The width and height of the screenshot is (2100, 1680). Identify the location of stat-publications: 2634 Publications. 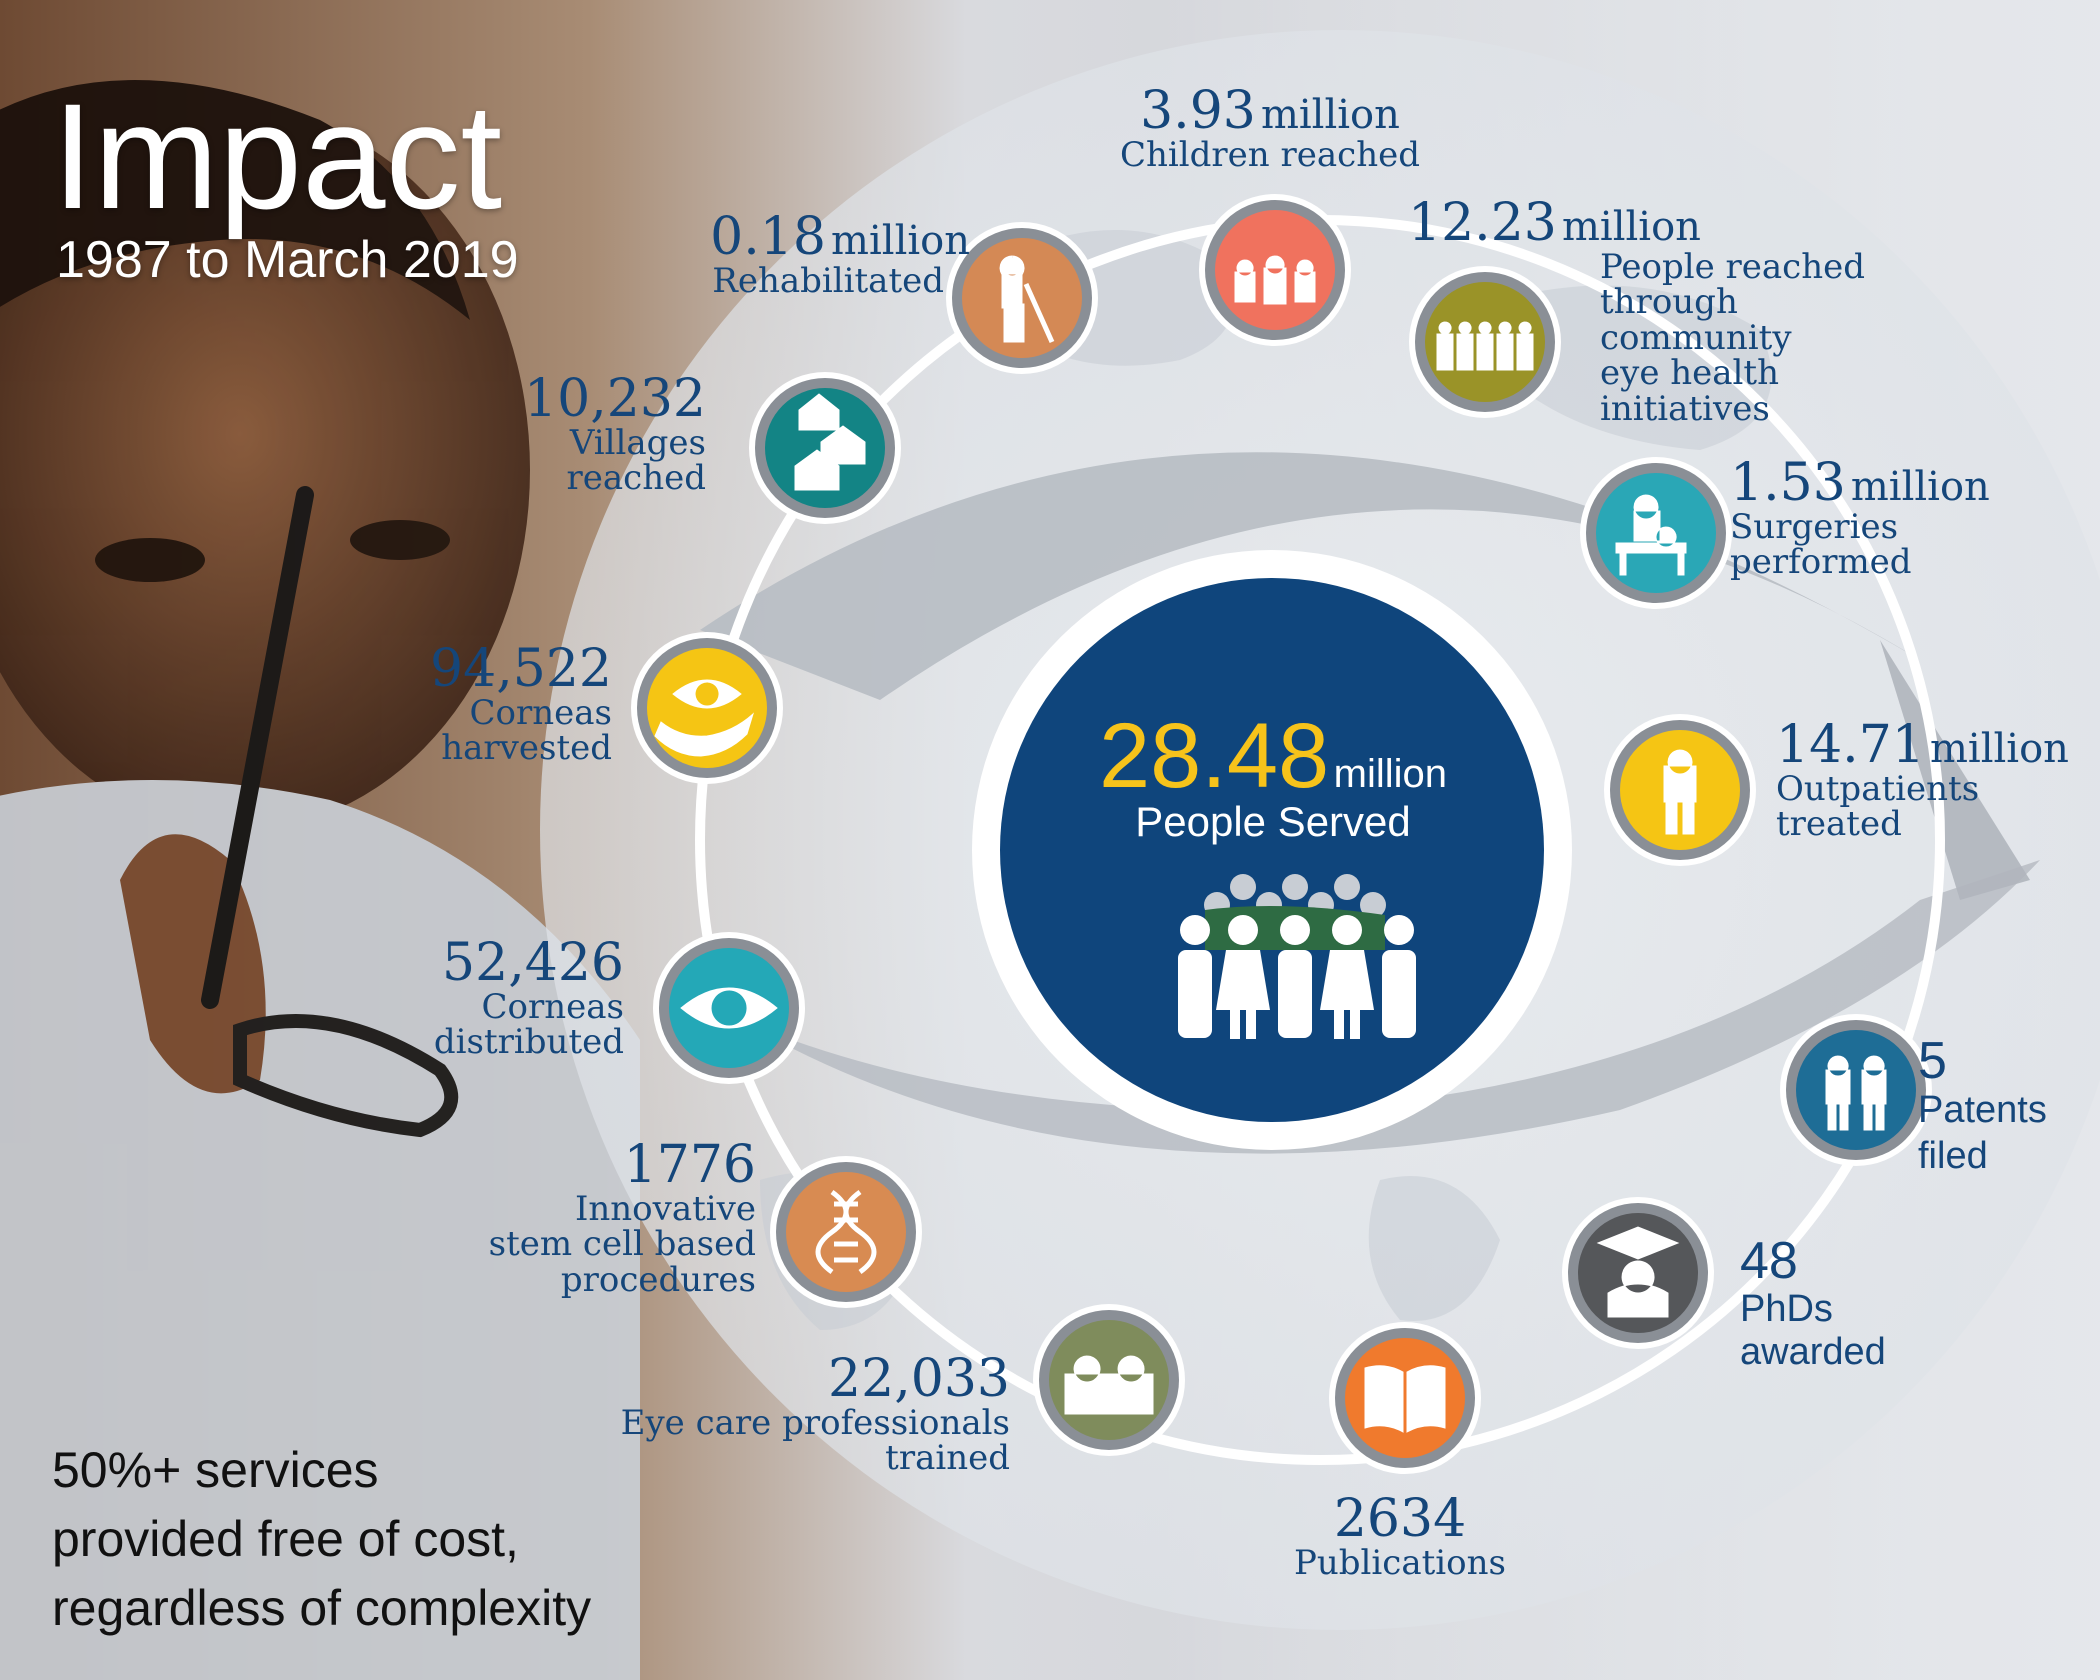
(1400, 1536).